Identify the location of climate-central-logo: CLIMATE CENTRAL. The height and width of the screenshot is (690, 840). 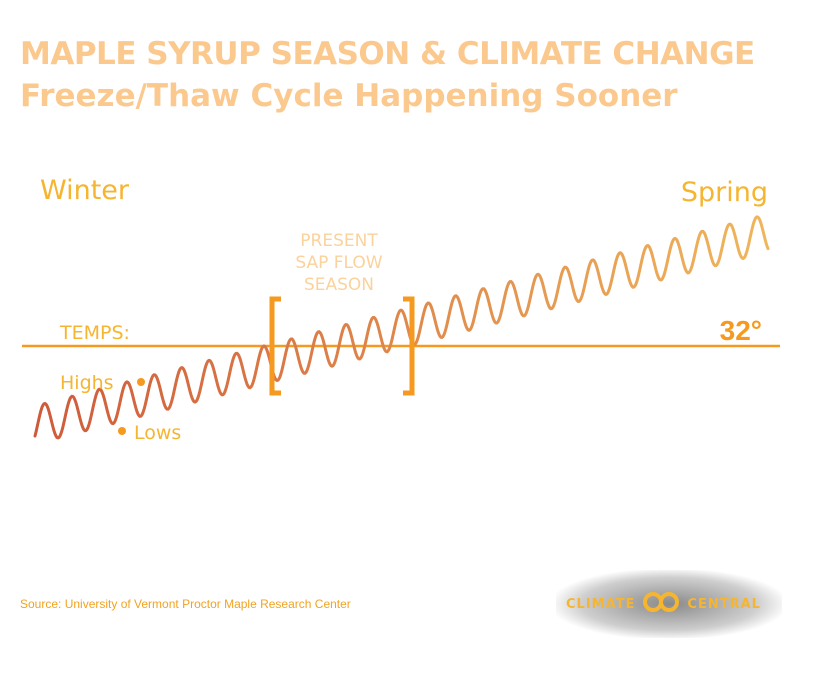
(663, 604).